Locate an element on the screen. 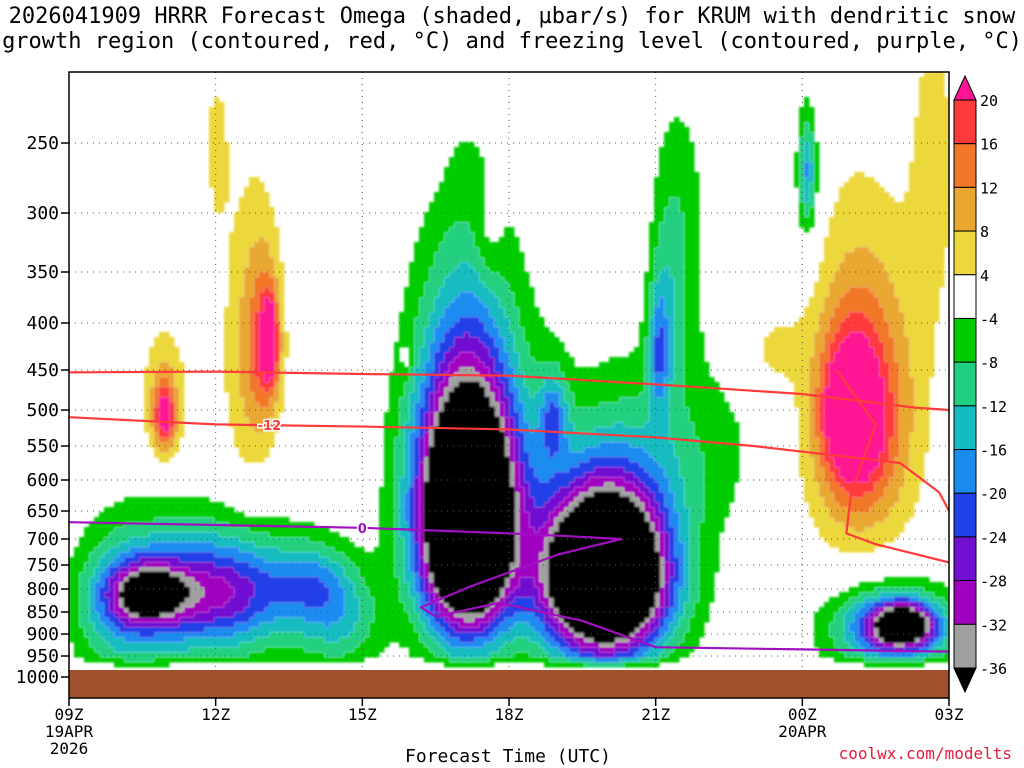 This screenshot has width=1024, height=768. contour-label-freezing-level: 0 is located at coordinates (362, 529).